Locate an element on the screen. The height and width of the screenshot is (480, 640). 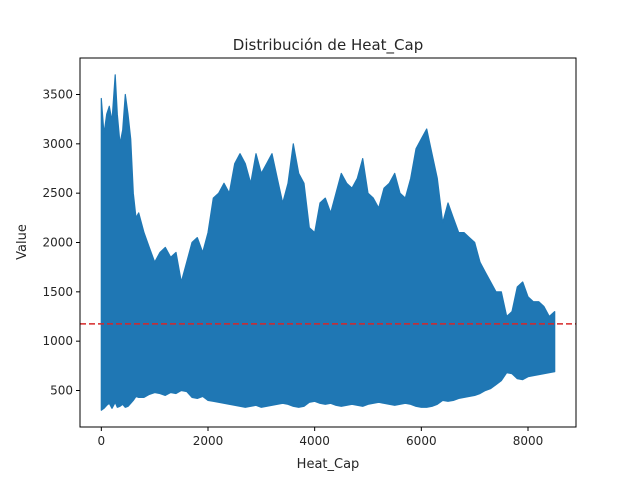
x-axis-label: Heat_Cap is located at coordinates (328, 464).